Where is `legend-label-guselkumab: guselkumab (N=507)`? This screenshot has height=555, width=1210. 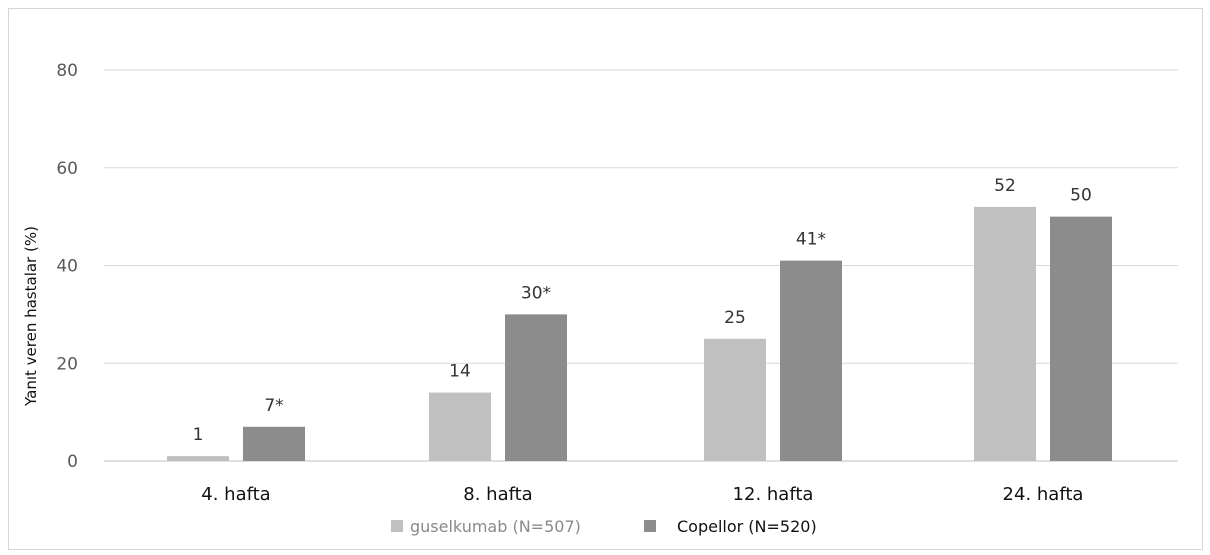 legend-label-guselkumab: guselkumab (N=507) is located at coordinates (495, 526).